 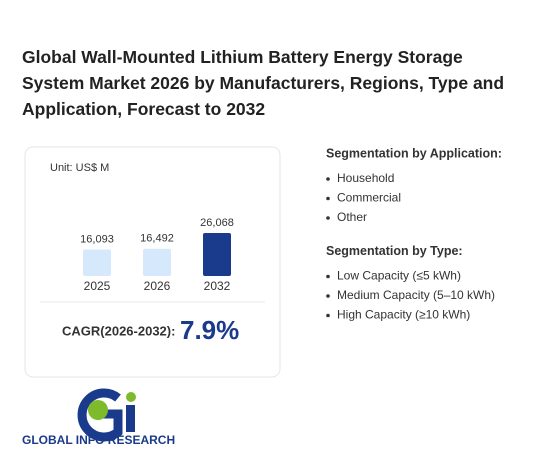 What do you see at coordinates (352, 217) in the screenshot?
I see `segment-item: Other` at bounding box center [352, 217].